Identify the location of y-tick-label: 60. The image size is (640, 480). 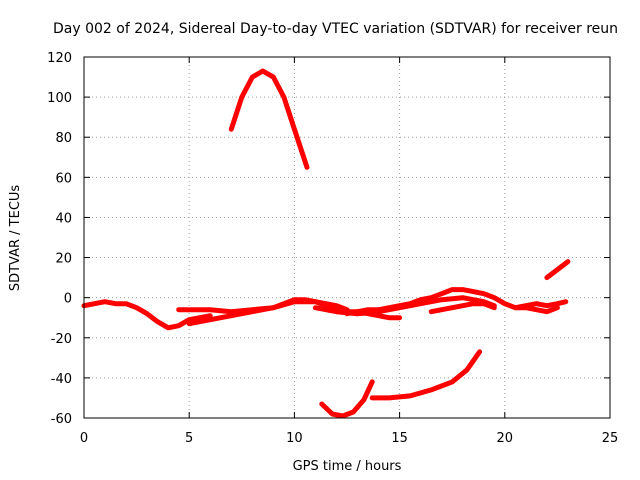
(63, 178).